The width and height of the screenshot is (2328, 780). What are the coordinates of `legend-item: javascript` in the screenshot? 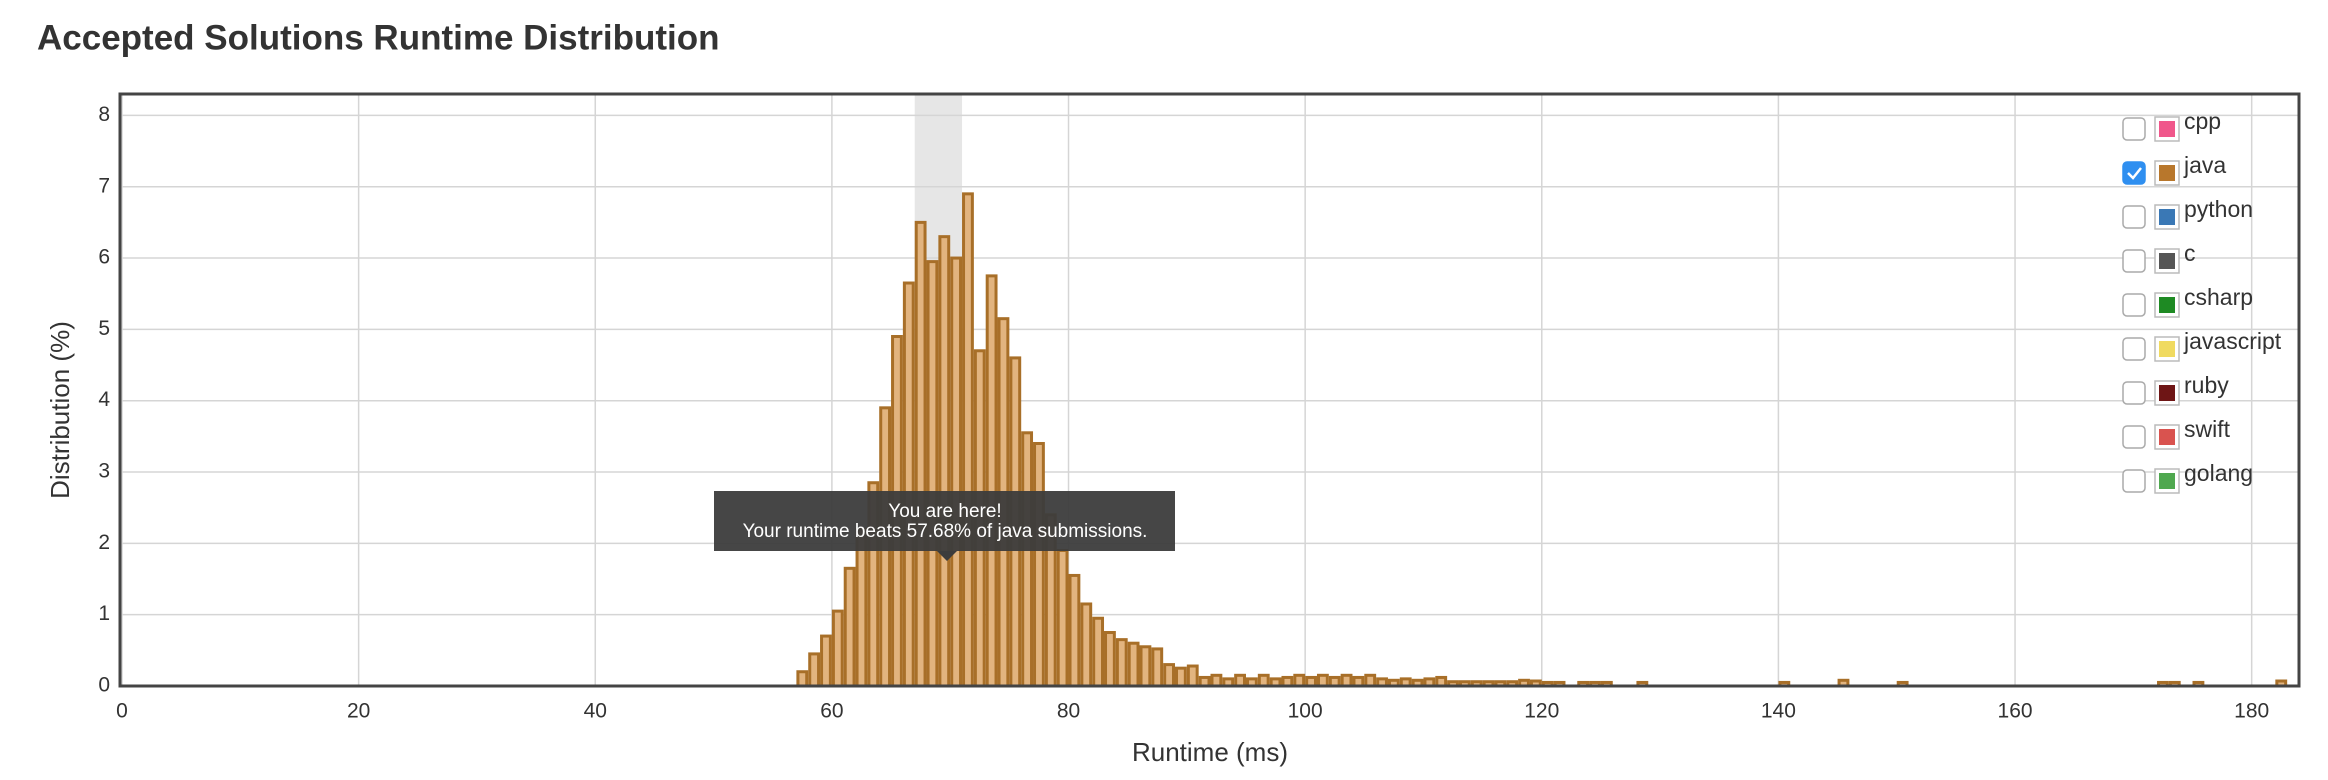 It's located at (2202, 345).